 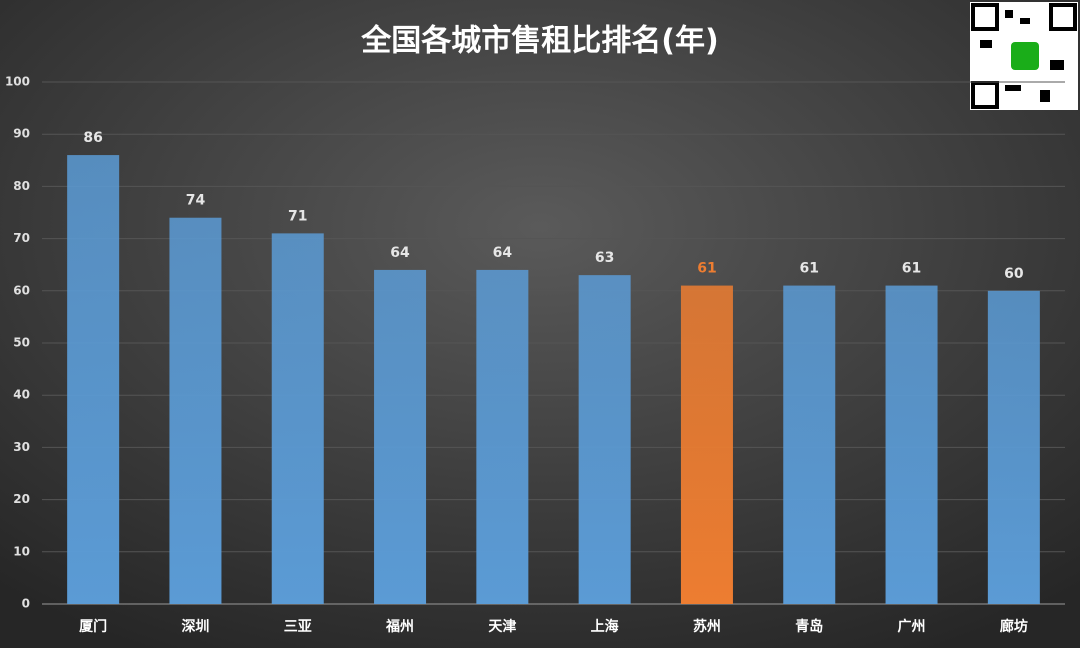 I want to click on y-tick-label: 90, so click(x=21, y=134).